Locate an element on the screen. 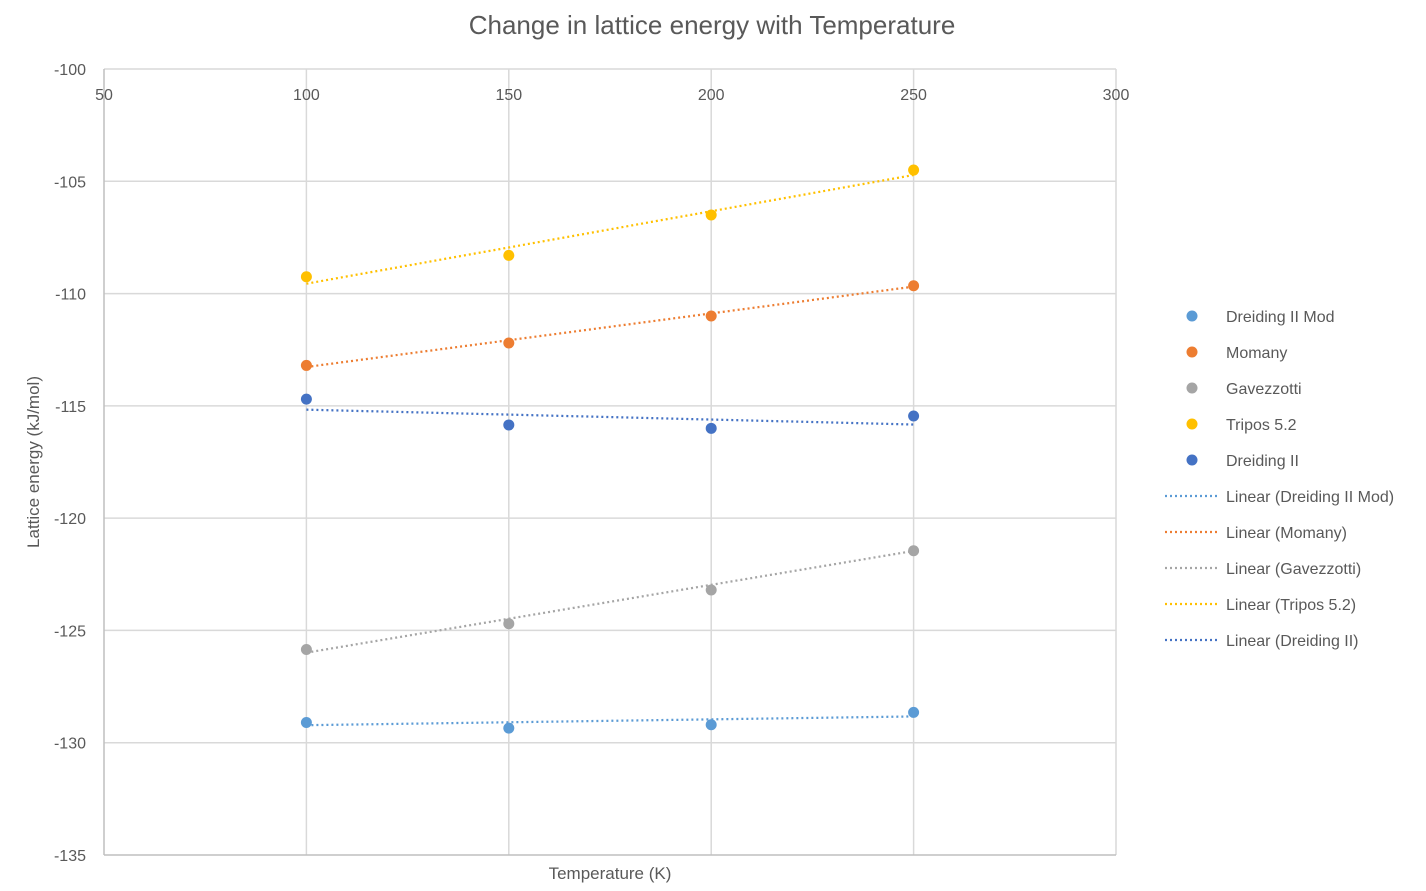 Image resolution: width=1426 pixels, height=891 pixels. legend-label: Linear (Dreiding II) is located at coordinates (1292, 641).